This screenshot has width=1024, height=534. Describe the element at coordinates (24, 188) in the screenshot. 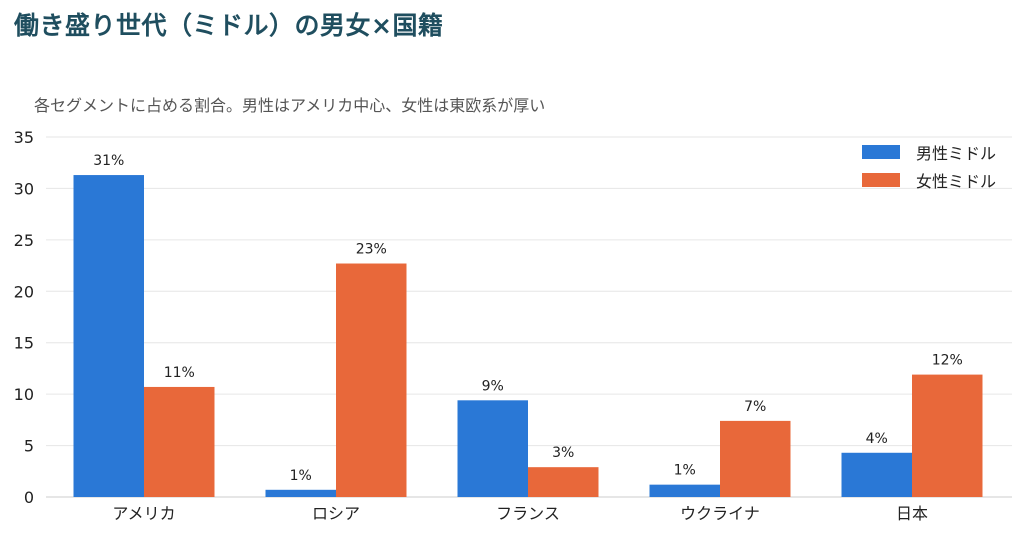

I see `y-tick-label: 30` at that location.